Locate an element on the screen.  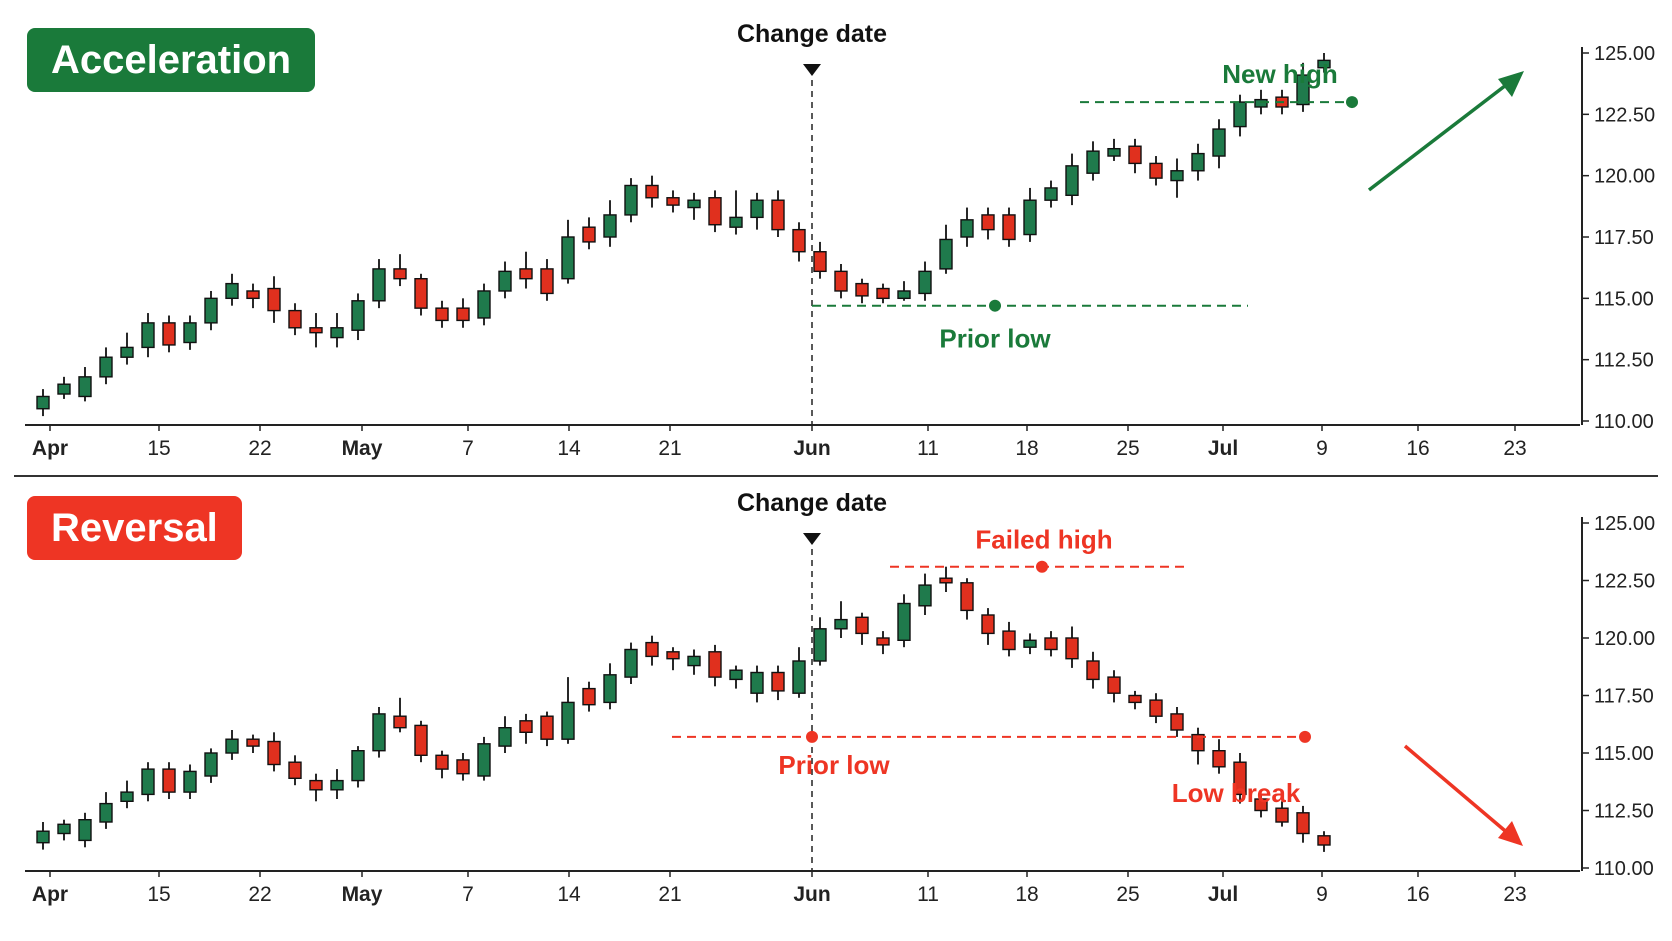
y-tick-label: 115.00 is located at coordinates (1624, 299).